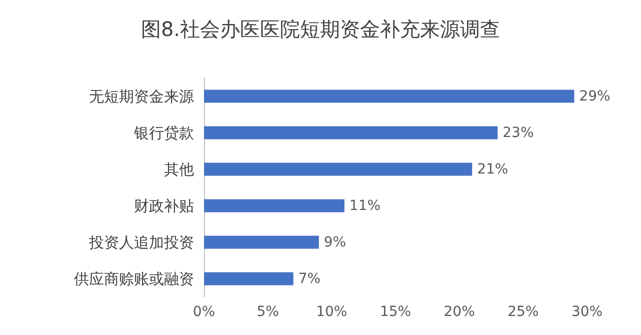 This screenshot has width=641, height=335. I want to click on x-tick-label: 15%, so click(396, 312).